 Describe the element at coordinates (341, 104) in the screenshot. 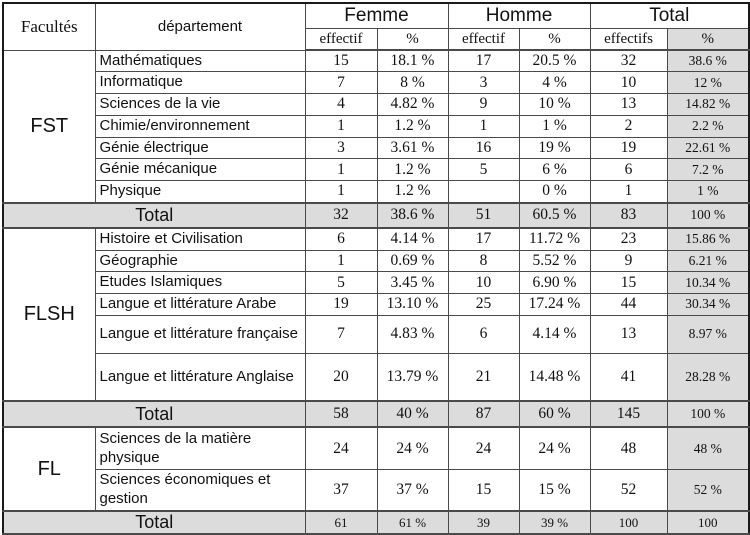

I see `value-cell: 4` at that location.